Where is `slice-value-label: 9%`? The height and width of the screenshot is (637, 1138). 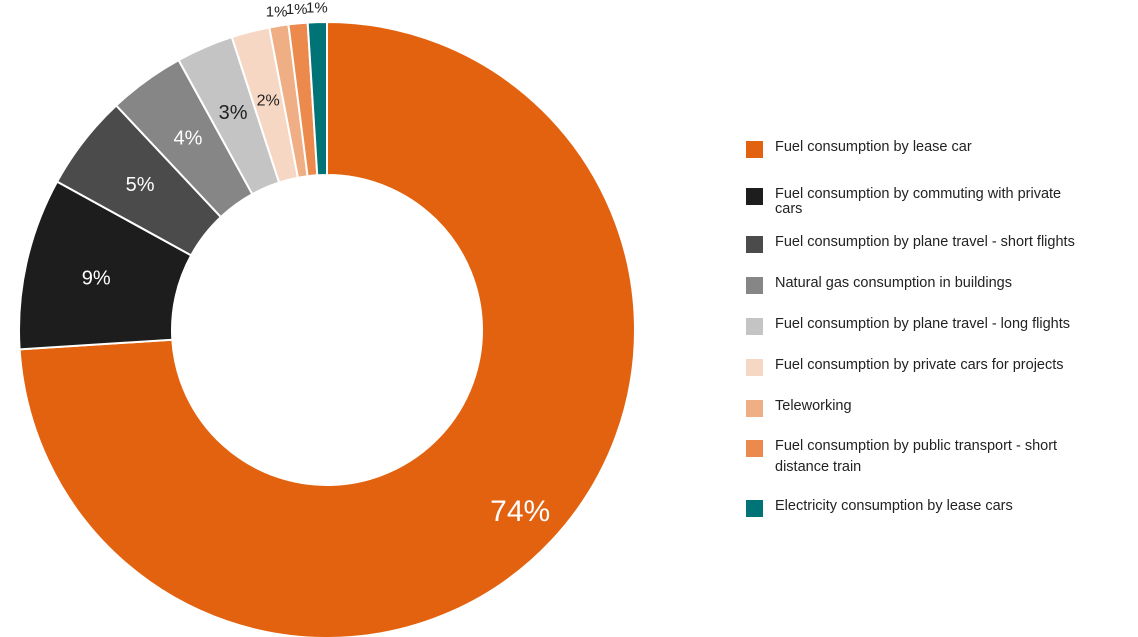 slice-value-label: 9% is located at coordinates (96, 278).